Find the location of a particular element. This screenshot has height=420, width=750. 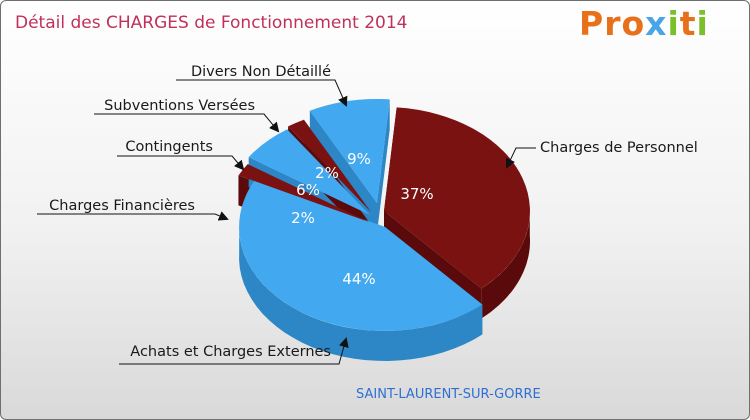

slice-category-label: Achats et Charges Externes is located at coordinates (230, 352).